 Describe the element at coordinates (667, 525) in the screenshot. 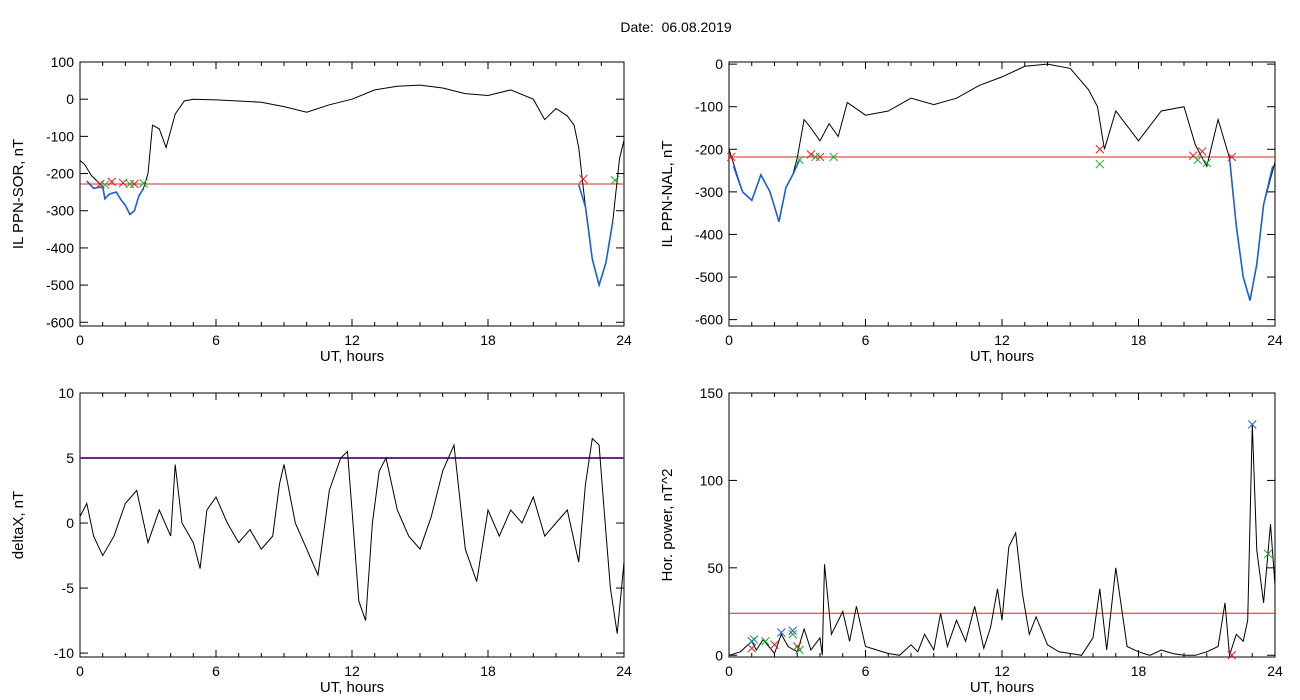

I see `y-axis-label: Hor. power, nT^2` at that location.